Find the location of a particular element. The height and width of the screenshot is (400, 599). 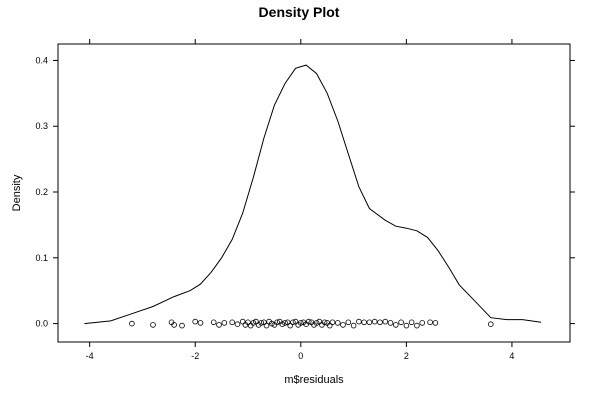

rug-points is located at coordinates (311, 323).